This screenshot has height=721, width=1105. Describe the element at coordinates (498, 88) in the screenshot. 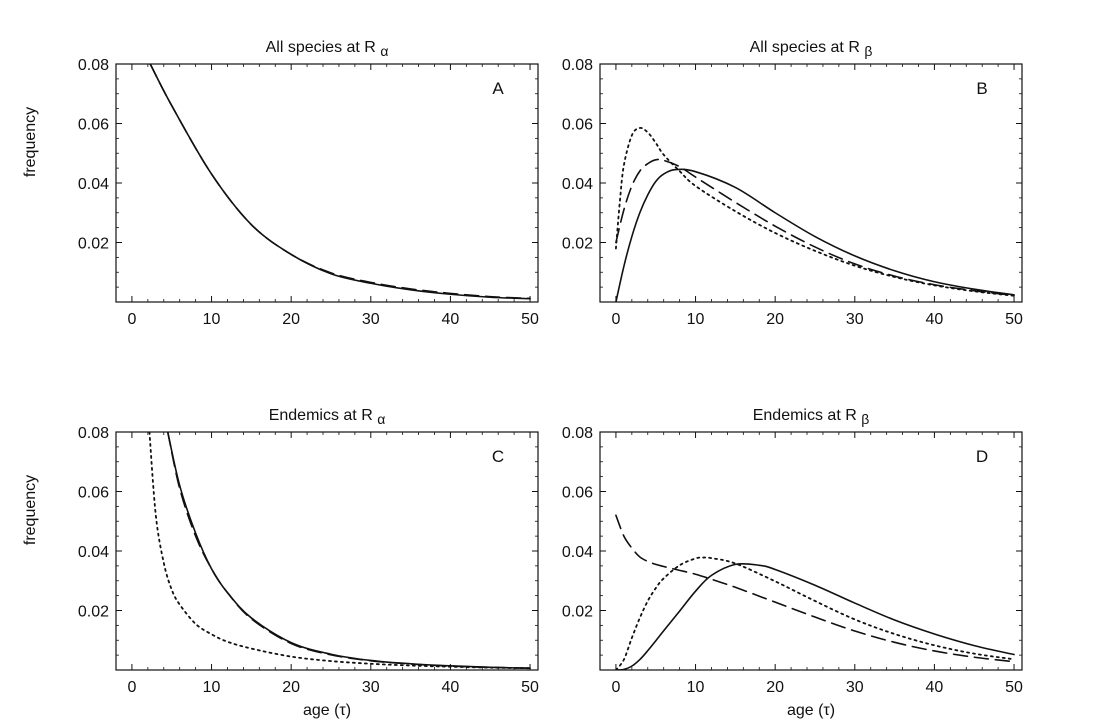

I see `panel-letter: A` at that location.